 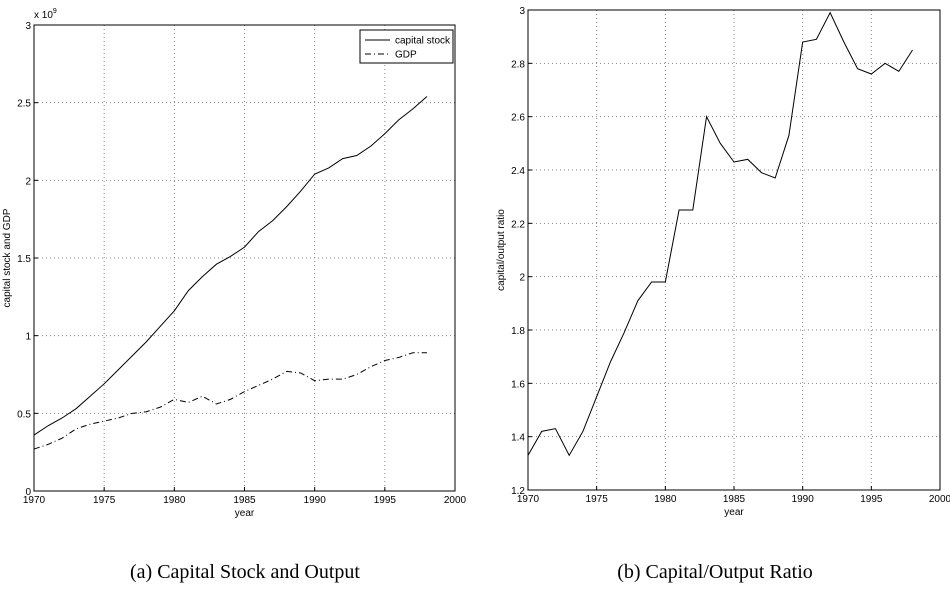 What do you see at coordinates (423, 41) in the screenshot?
I see `legend-label: capital stock` at bounding box center [423, 41].